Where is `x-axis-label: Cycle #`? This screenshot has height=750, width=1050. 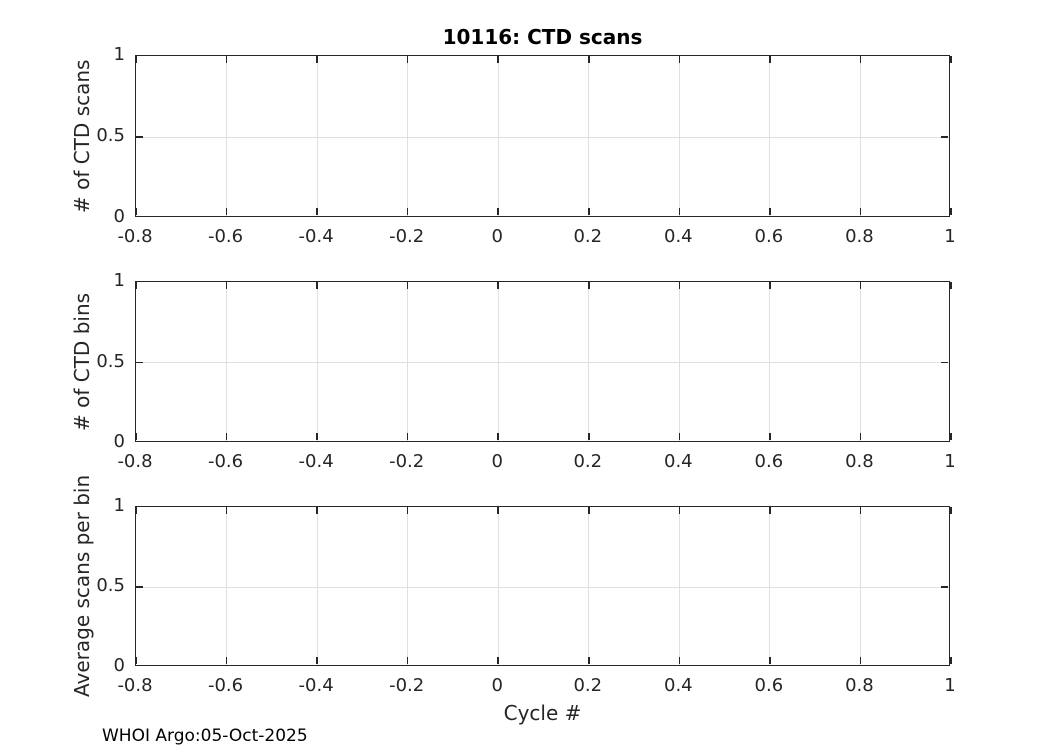
x-axis-label: Cycle # is located at coordinates (542, 713).